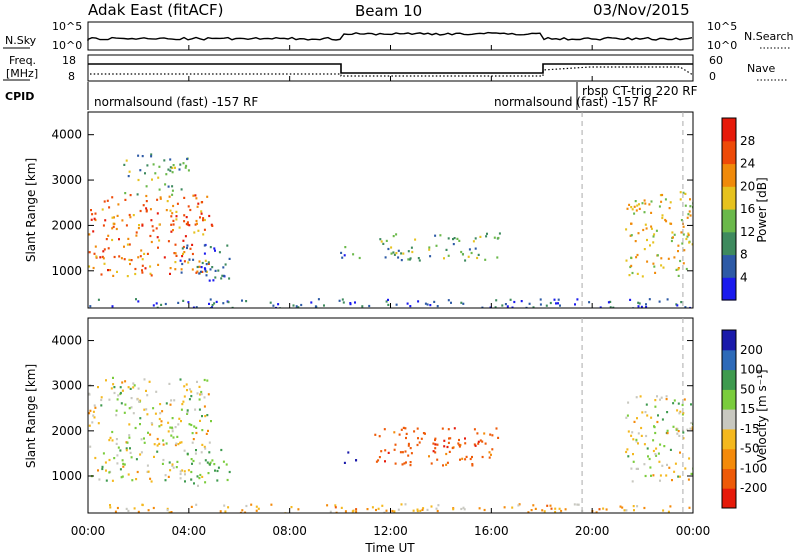 This screenshot has width=800, height=554. What do you see at coordinates (66, 225) in the screenshot?
I see `y-tick-label: 2000` at bounding box center [66, 225].